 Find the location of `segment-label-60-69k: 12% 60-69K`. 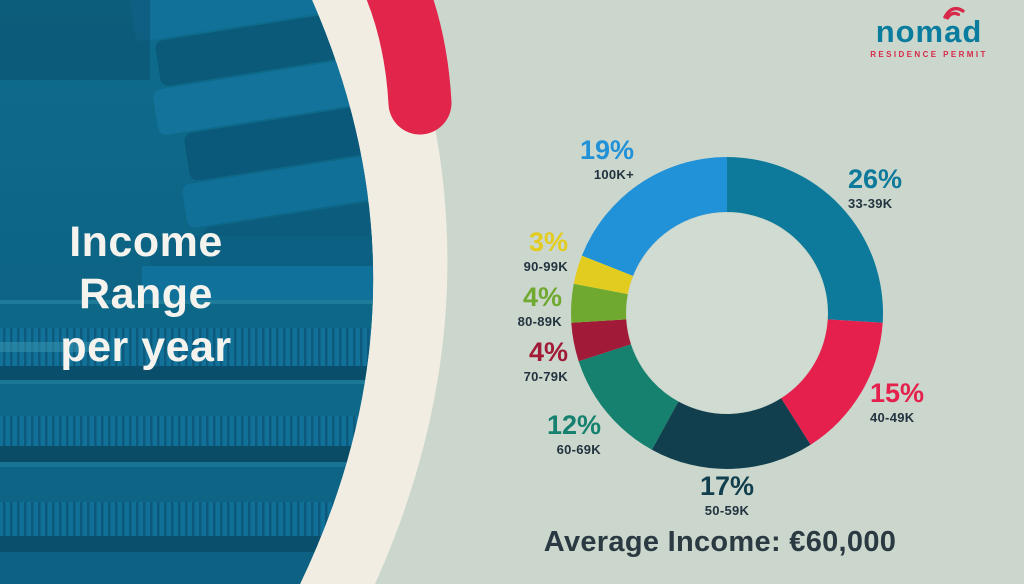

segment-label-60-69k: 12% 60-69K is located at coordinates (551, 433).